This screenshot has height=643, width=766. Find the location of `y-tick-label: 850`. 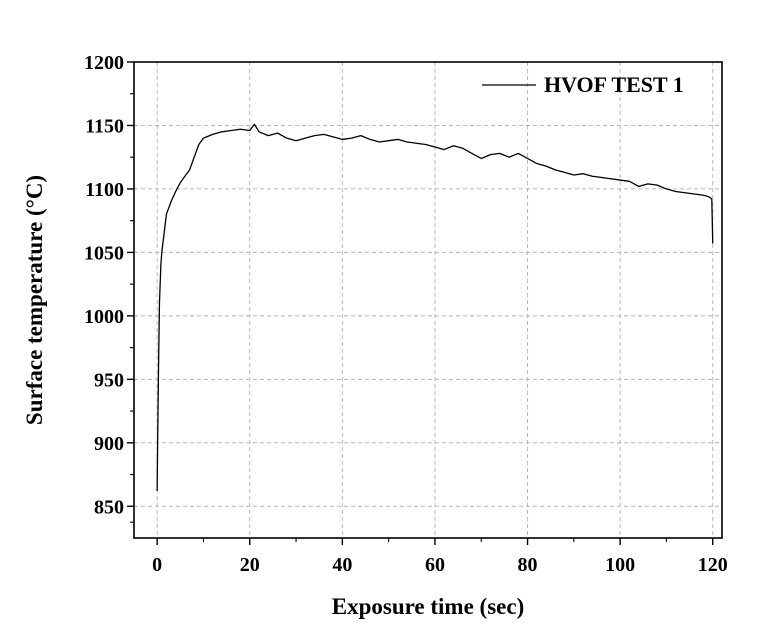

y-tick-label: 850 is located at coordinates (109, 507).